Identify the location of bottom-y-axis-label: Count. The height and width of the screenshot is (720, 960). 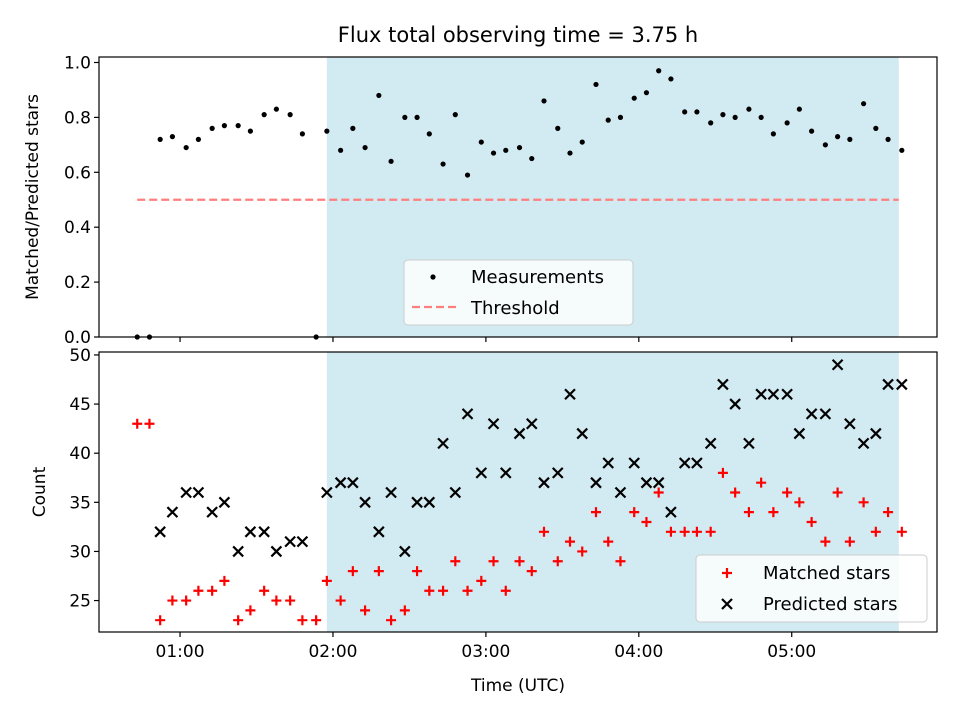
(40, 491).